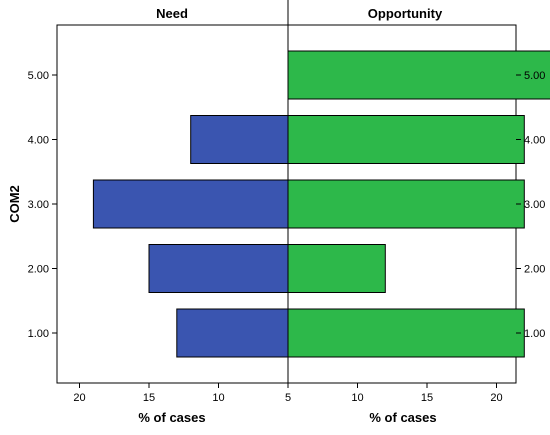  What do you see at coordinates (38, 270) in the screenshot?
I see `y-tick-label-left: 2.00` at bounding box center [38, 270].